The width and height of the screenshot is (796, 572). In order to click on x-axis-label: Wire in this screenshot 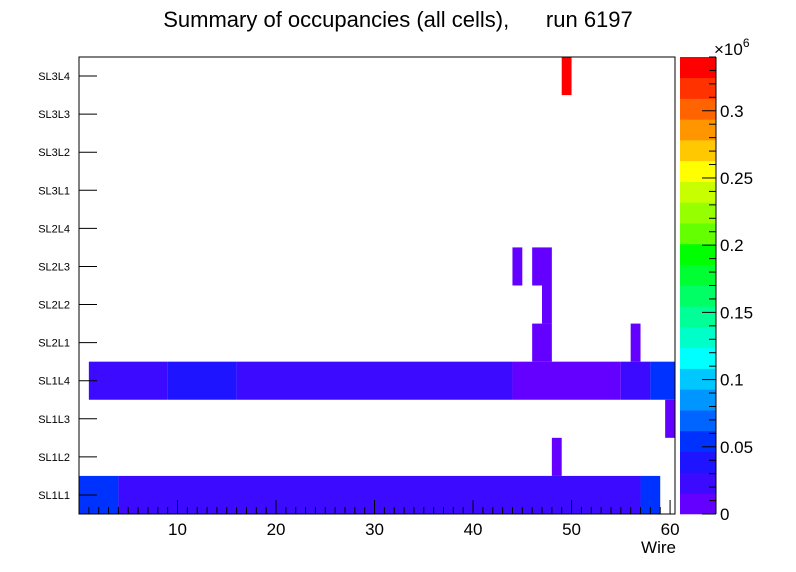, I will do `click(658, 547)`.